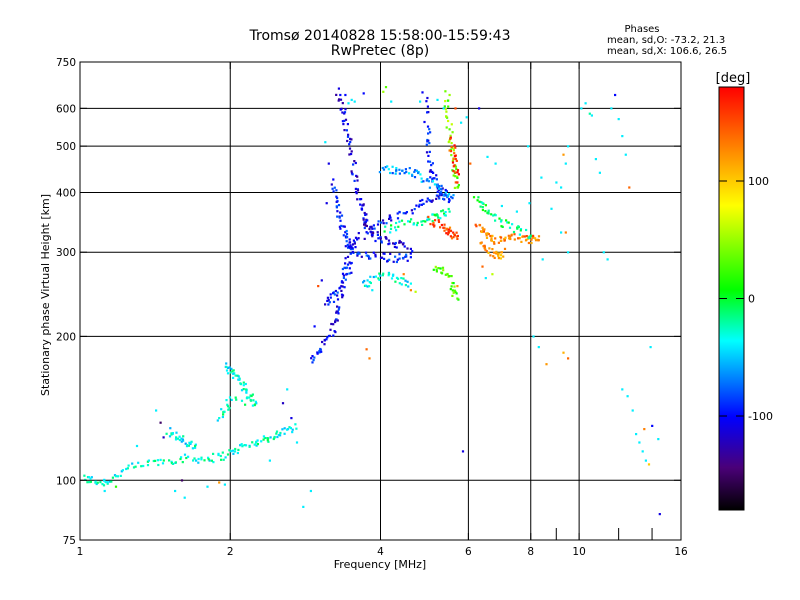 Image resolution: width=800 pixels, height=600 pixels. Describe the element at coordinates (746, 299) in the screenshot. I see `colorbar-ticks: 100 0 -100` at that location.